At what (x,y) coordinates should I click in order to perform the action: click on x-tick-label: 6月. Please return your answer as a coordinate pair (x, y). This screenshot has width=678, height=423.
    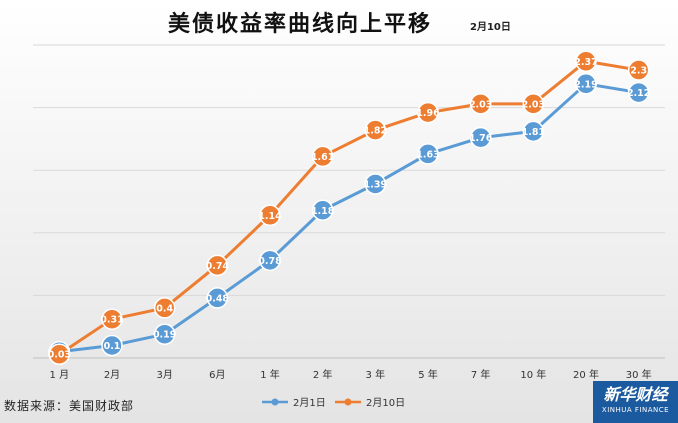
    Looking at the image, I should click on (217, 375).